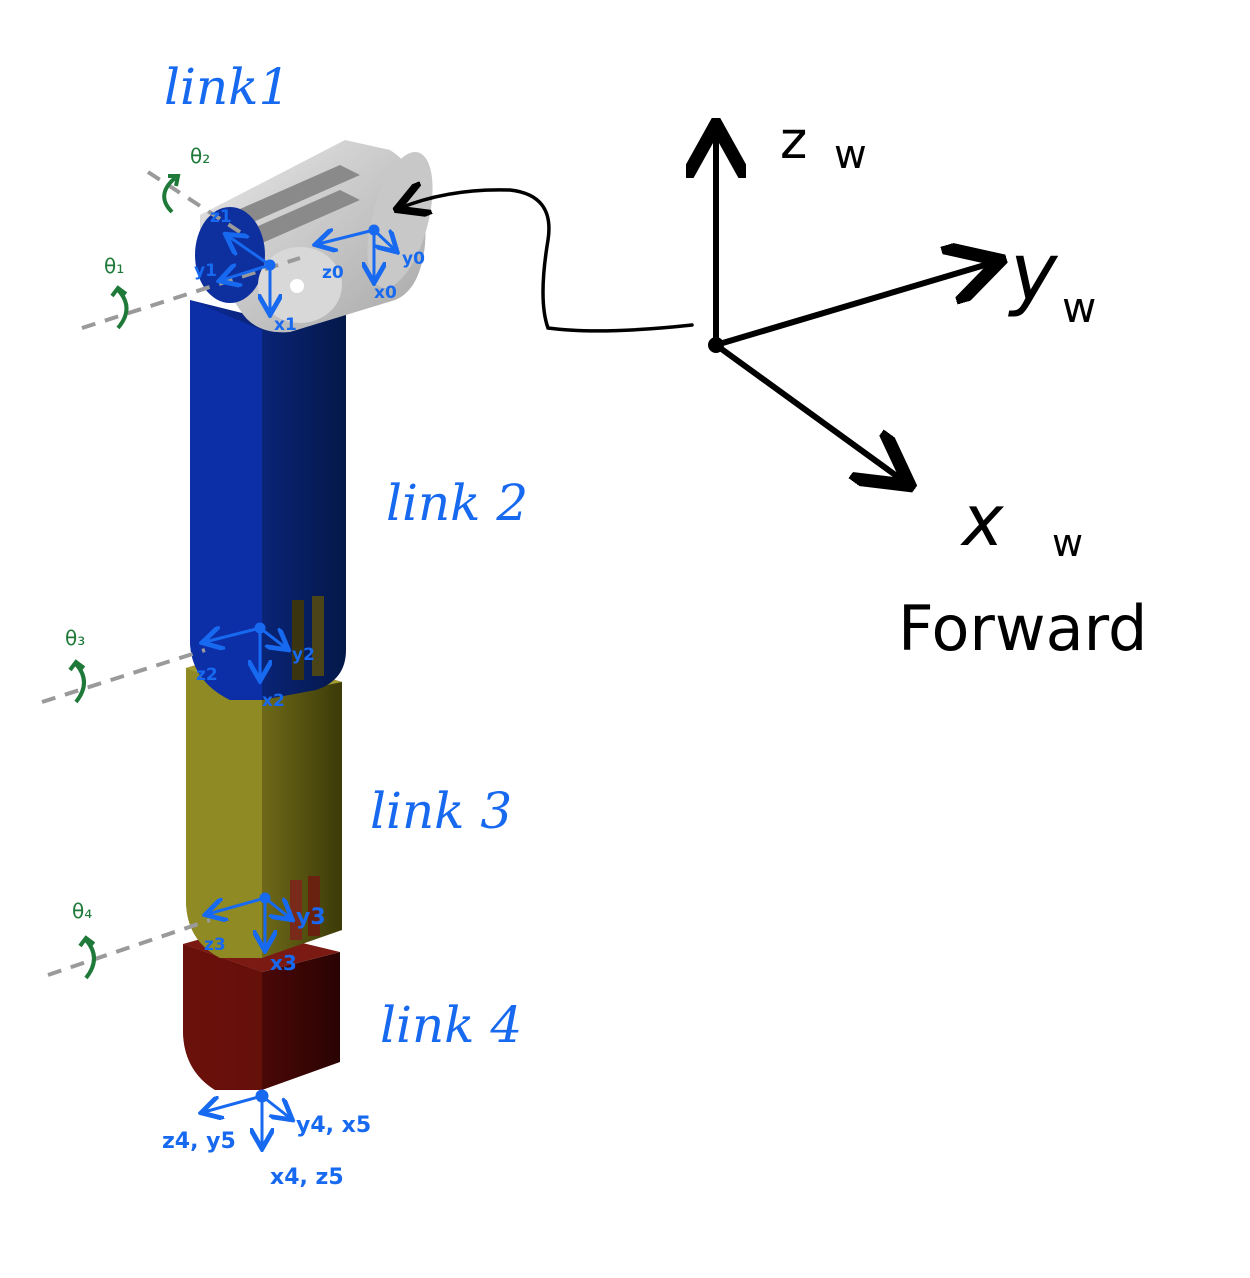  What do you see at coordinates (82, 911) in the screenshot?
I see `theta4-label: θ₄` at bounding box center [82, 911].